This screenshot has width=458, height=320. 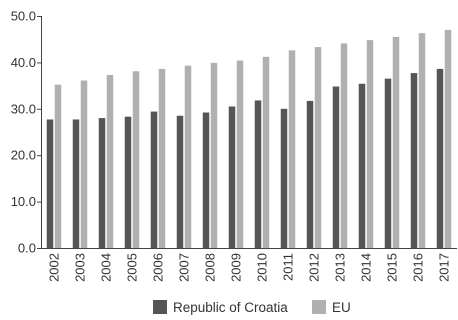 I want to click on legend-label: EU, so click(x=341, y=307).